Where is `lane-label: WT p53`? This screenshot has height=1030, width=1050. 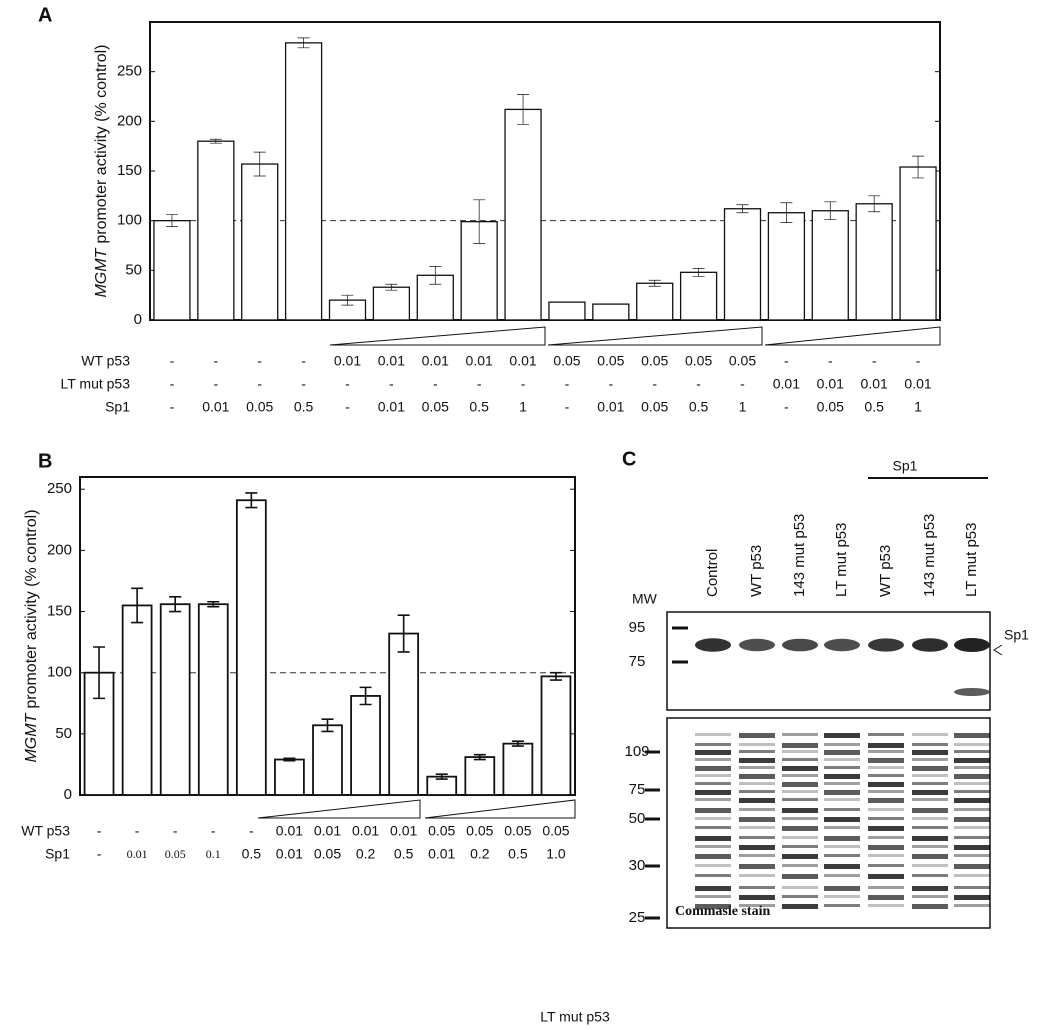
lane-label: WT p53 is located at coordinates (756, 571).